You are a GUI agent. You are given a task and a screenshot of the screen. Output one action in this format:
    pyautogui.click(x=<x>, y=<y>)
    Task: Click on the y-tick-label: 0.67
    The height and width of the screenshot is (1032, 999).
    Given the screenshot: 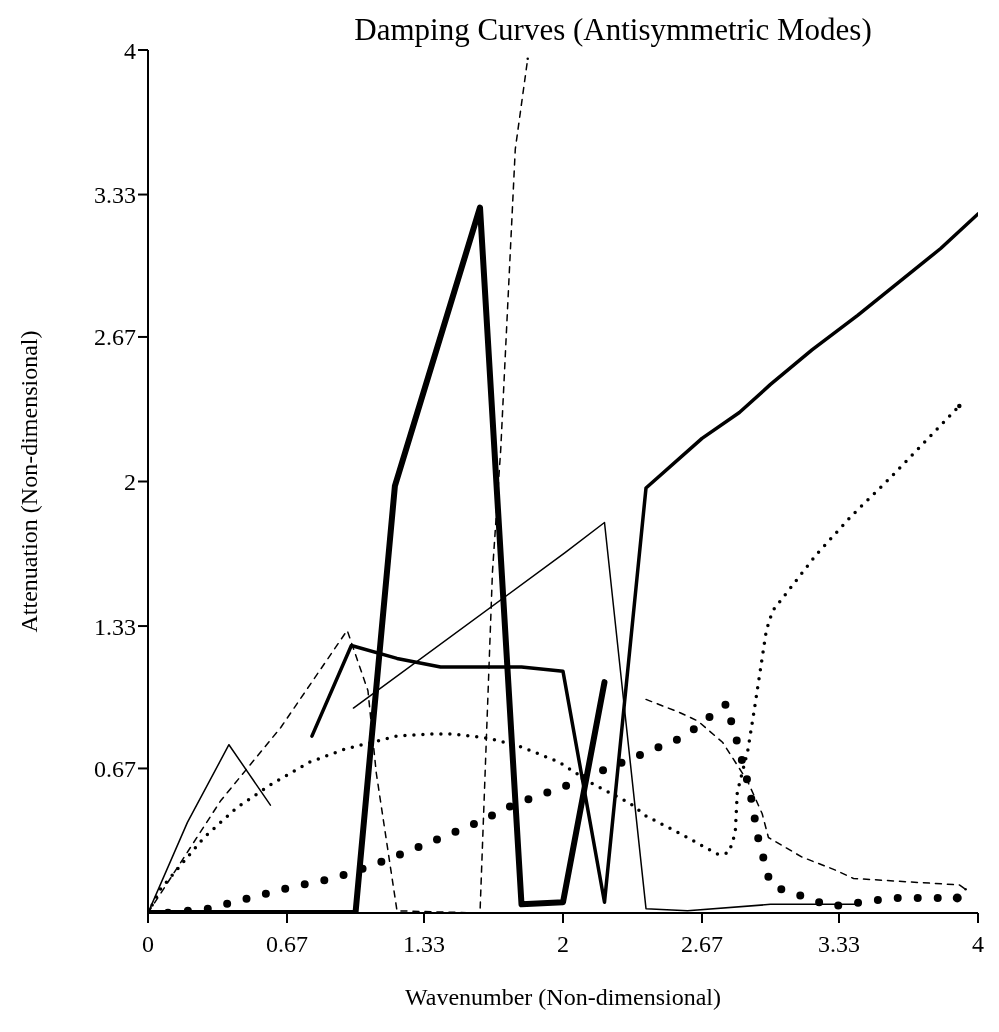 What is the action you would take?
    pyautogui.click(x=115, y=768)
    